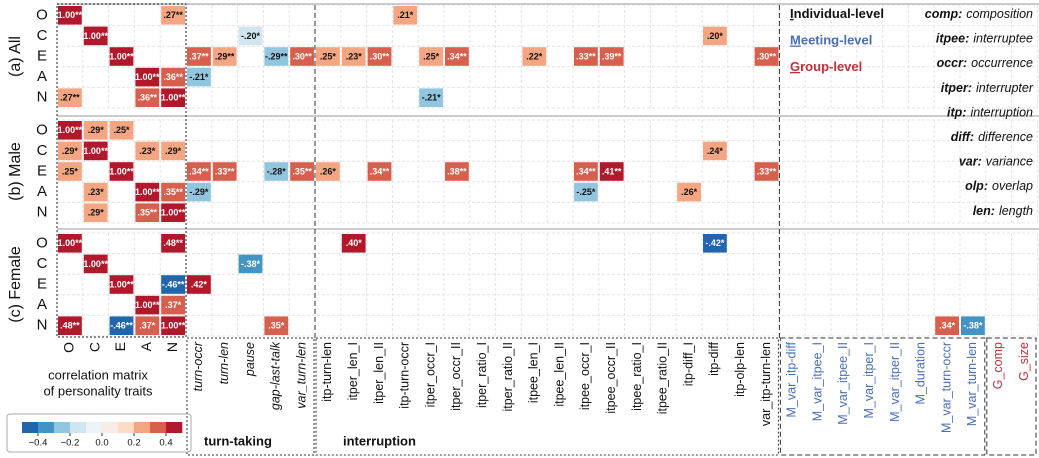  Describe the element at coordinates (432, 98) in the screenshot. I see `cell-label: -.21*` at that location.